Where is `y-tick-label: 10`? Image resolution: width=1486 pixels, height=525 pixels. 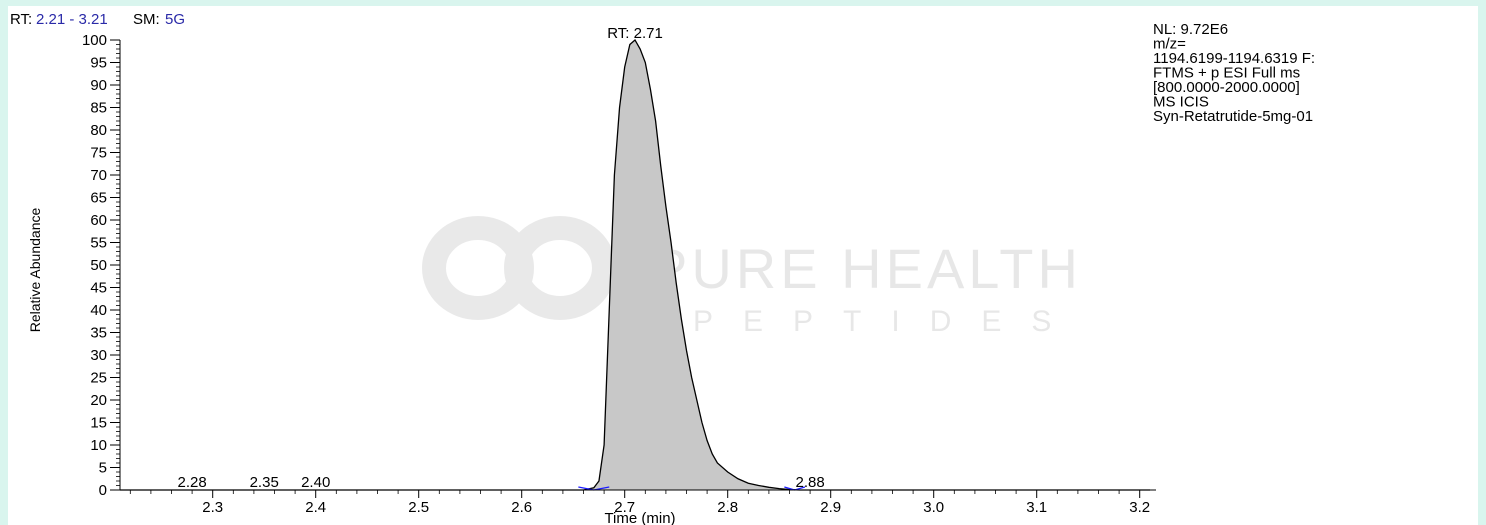 y-tick-label: 10 is located at coordinates (98, 445).